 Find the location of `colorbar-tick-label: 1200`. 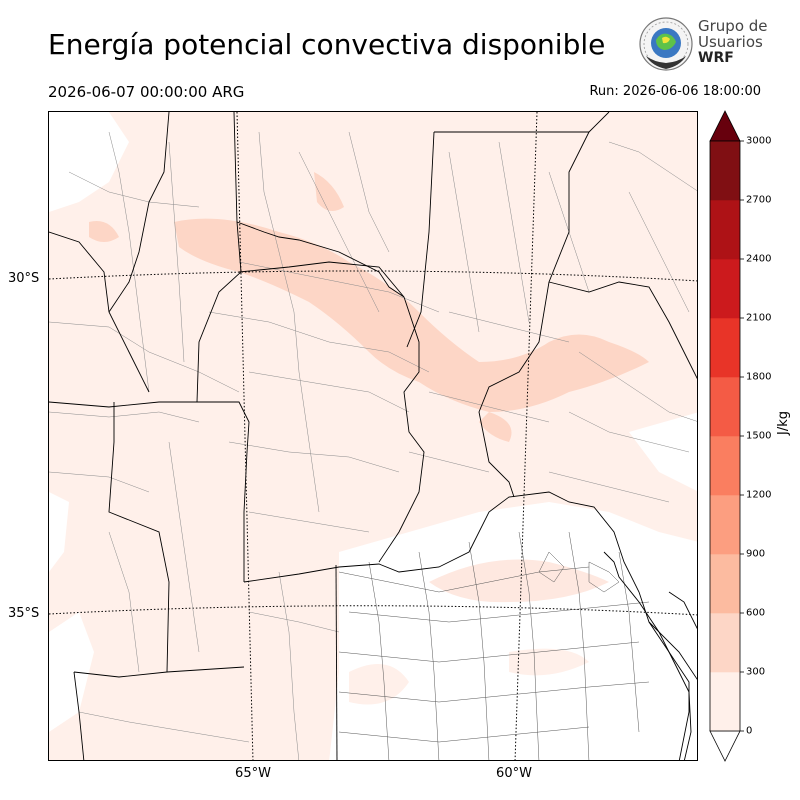

colorbar-tick-label: 1200 is located at coordinates (759, 495).